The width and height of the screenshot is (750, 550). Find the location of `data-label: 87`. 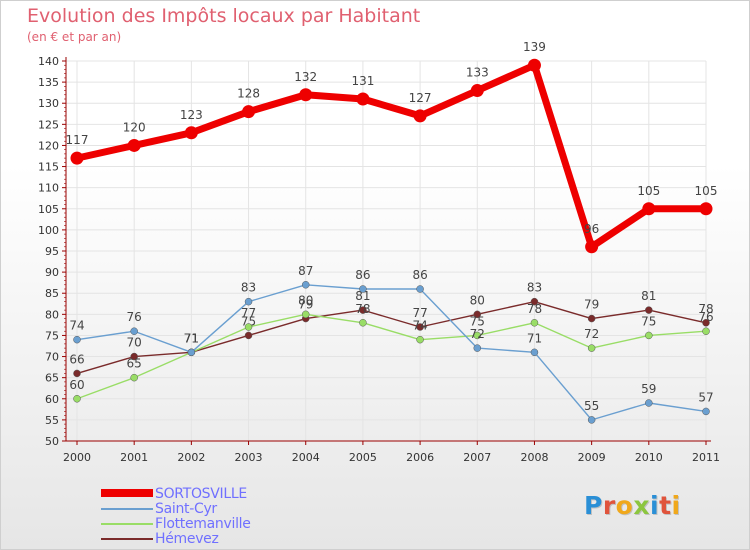

data-label: 87 is located at coordinates (305, 271).